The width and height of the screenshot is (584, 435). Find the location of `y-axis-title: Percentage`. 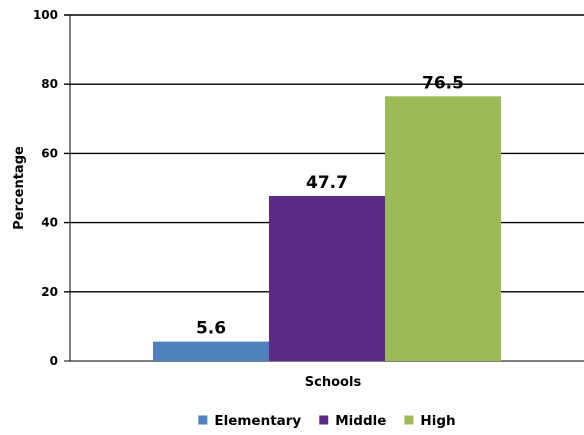

y-axis-title: Percentage is located at coordinates (19, 188).